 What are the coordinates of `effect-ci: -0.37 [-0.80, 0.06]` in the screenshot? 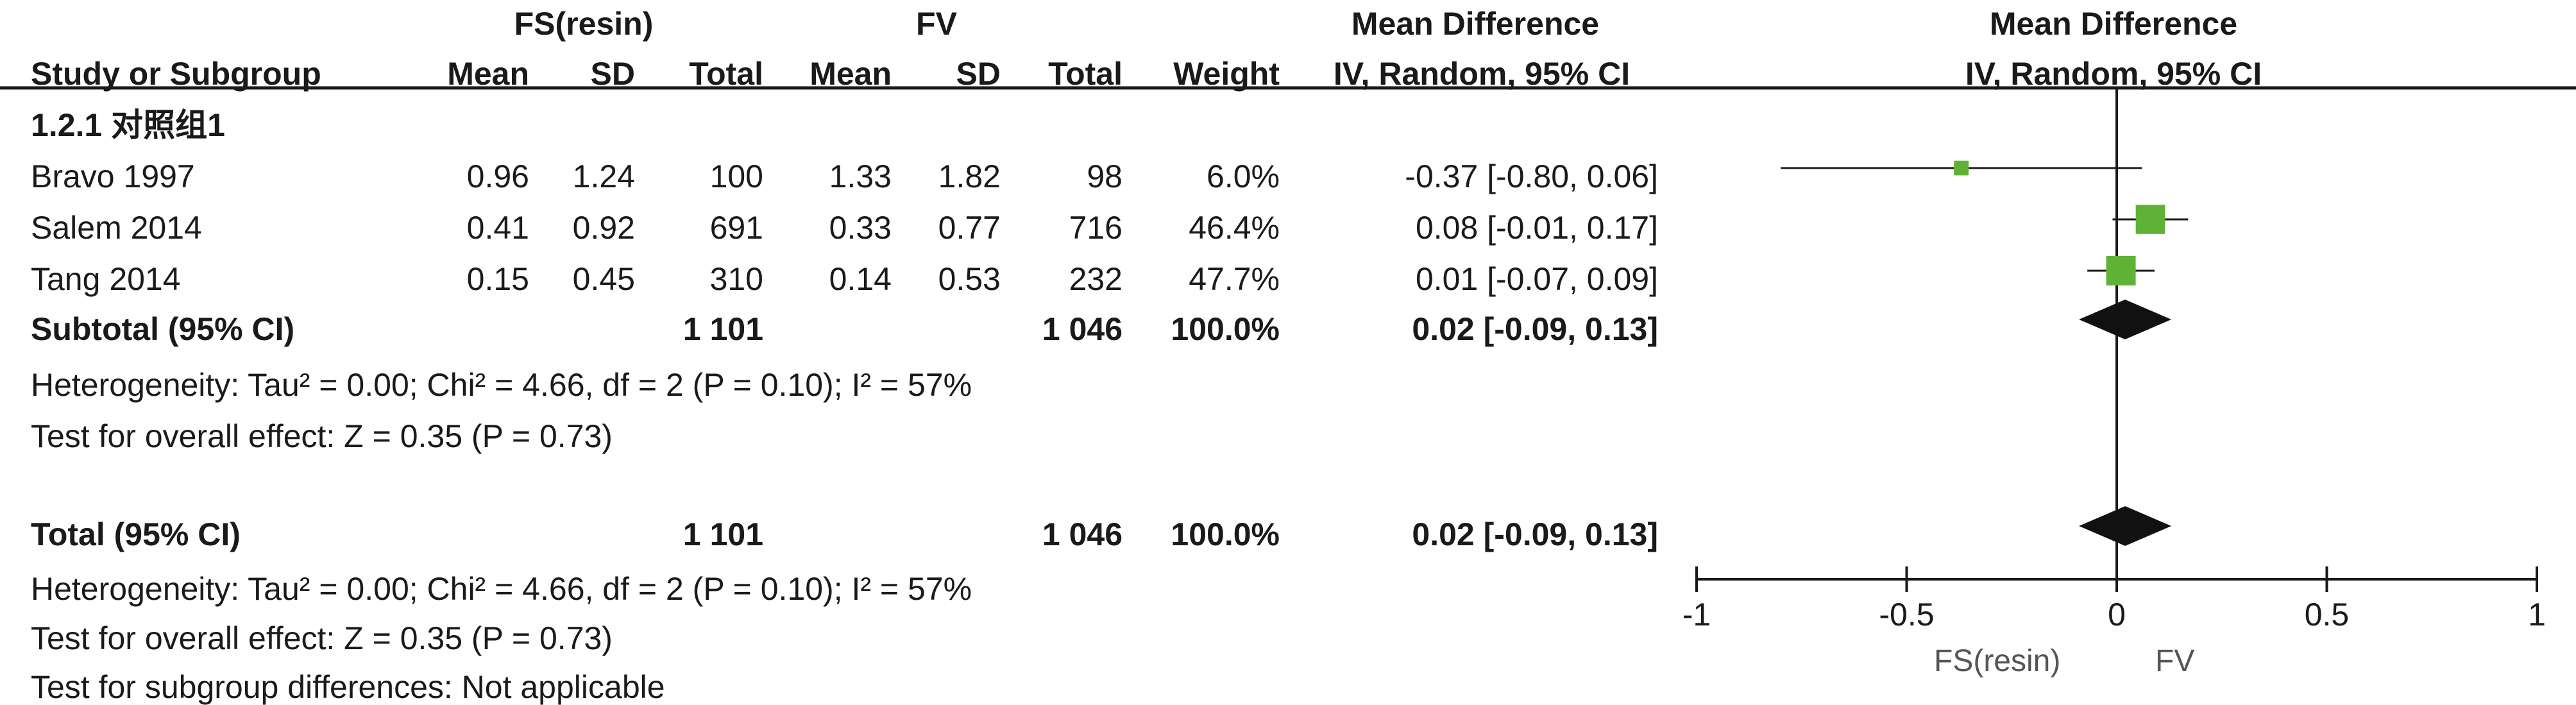 It's located at (1531, 176).